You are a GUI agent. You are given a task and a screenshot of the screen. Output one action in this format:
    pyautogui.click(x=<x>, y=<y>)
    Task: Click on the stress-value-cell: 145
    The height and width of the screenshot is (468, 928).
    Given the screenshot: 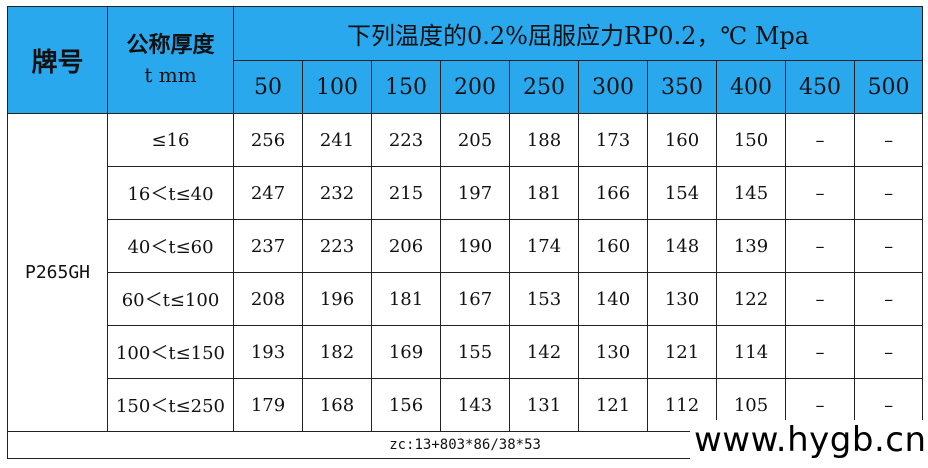 What is the action you would take?
    pyautogui.click(x=751, y=193)
    